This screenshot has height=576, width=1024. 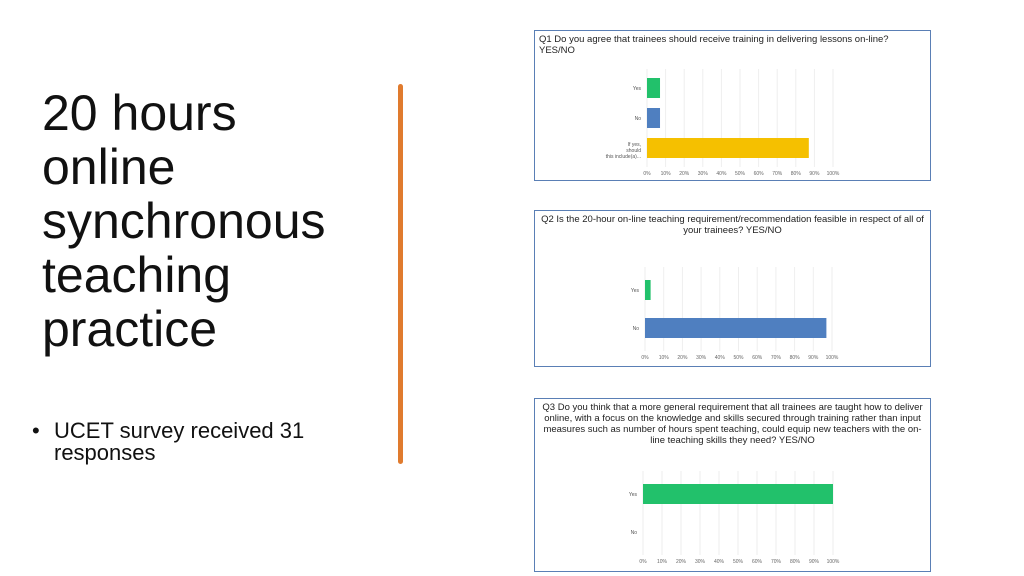 I want to click on bullet-item: • UCET survey received 31 responses, so click(x=197, y=442).